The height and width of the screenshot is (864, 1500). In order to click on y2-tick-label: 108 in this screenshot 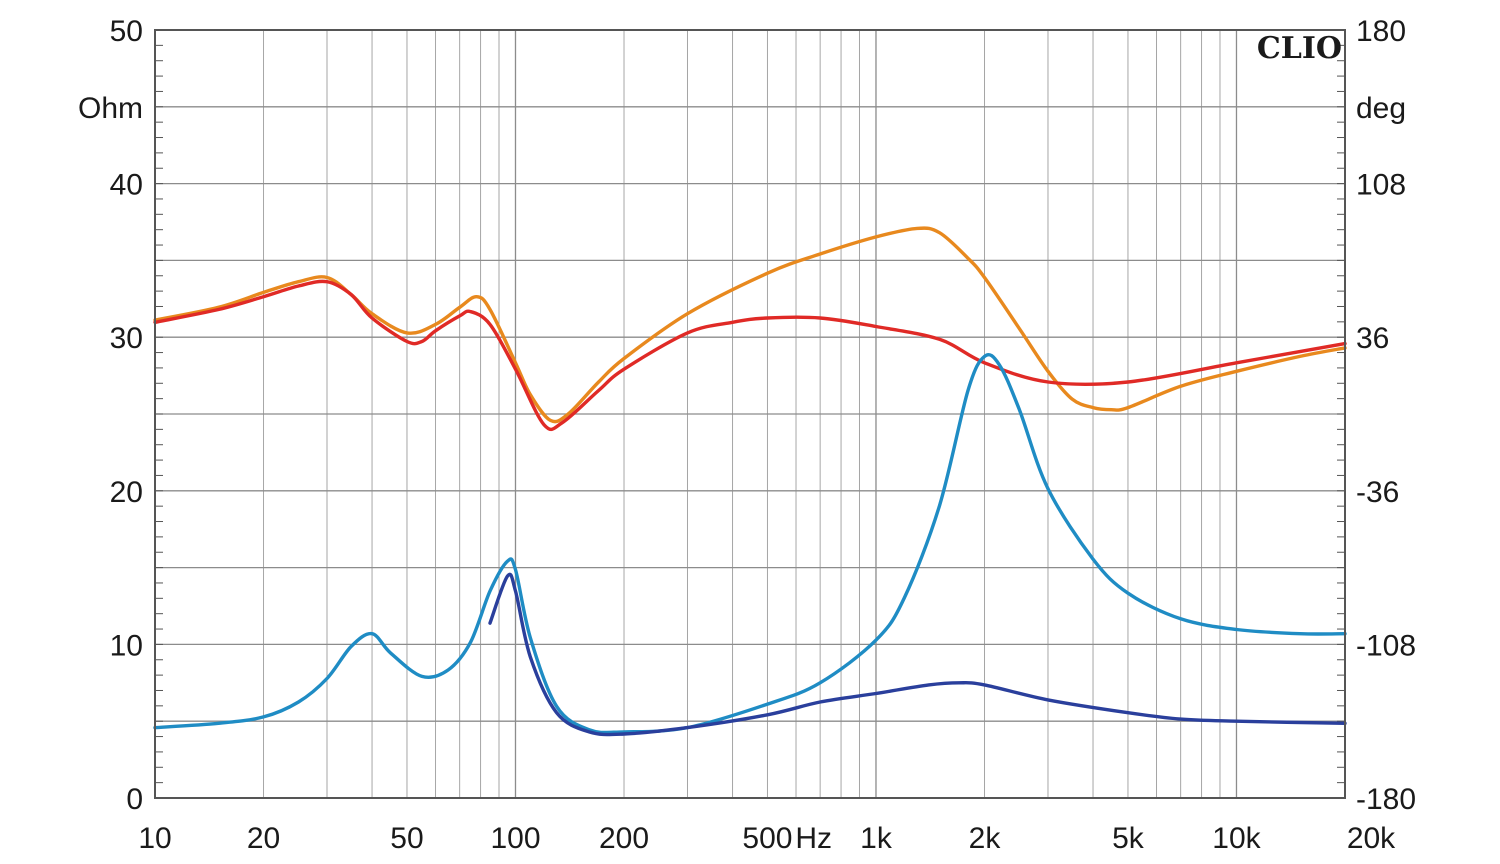, I will do `click(1381, 185)`.